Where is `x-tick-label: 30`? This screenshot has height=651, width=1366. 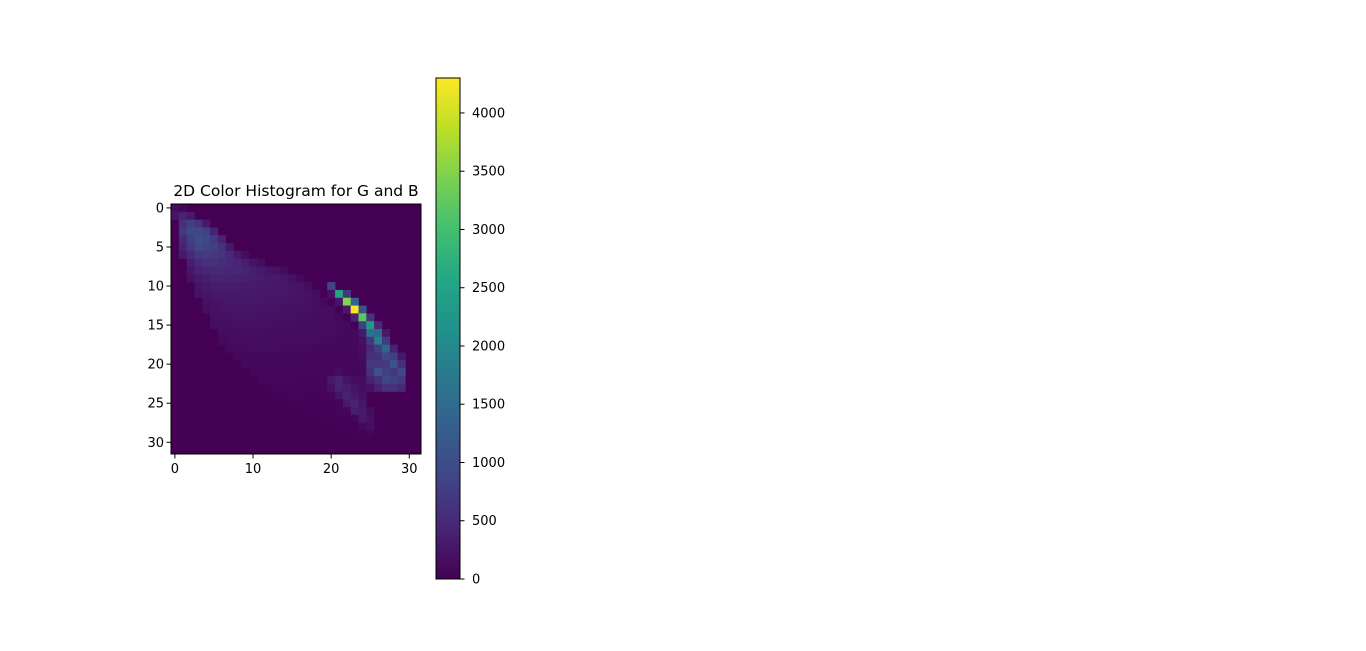 x-tick-label: 30 is located at coordinates (409, 469).